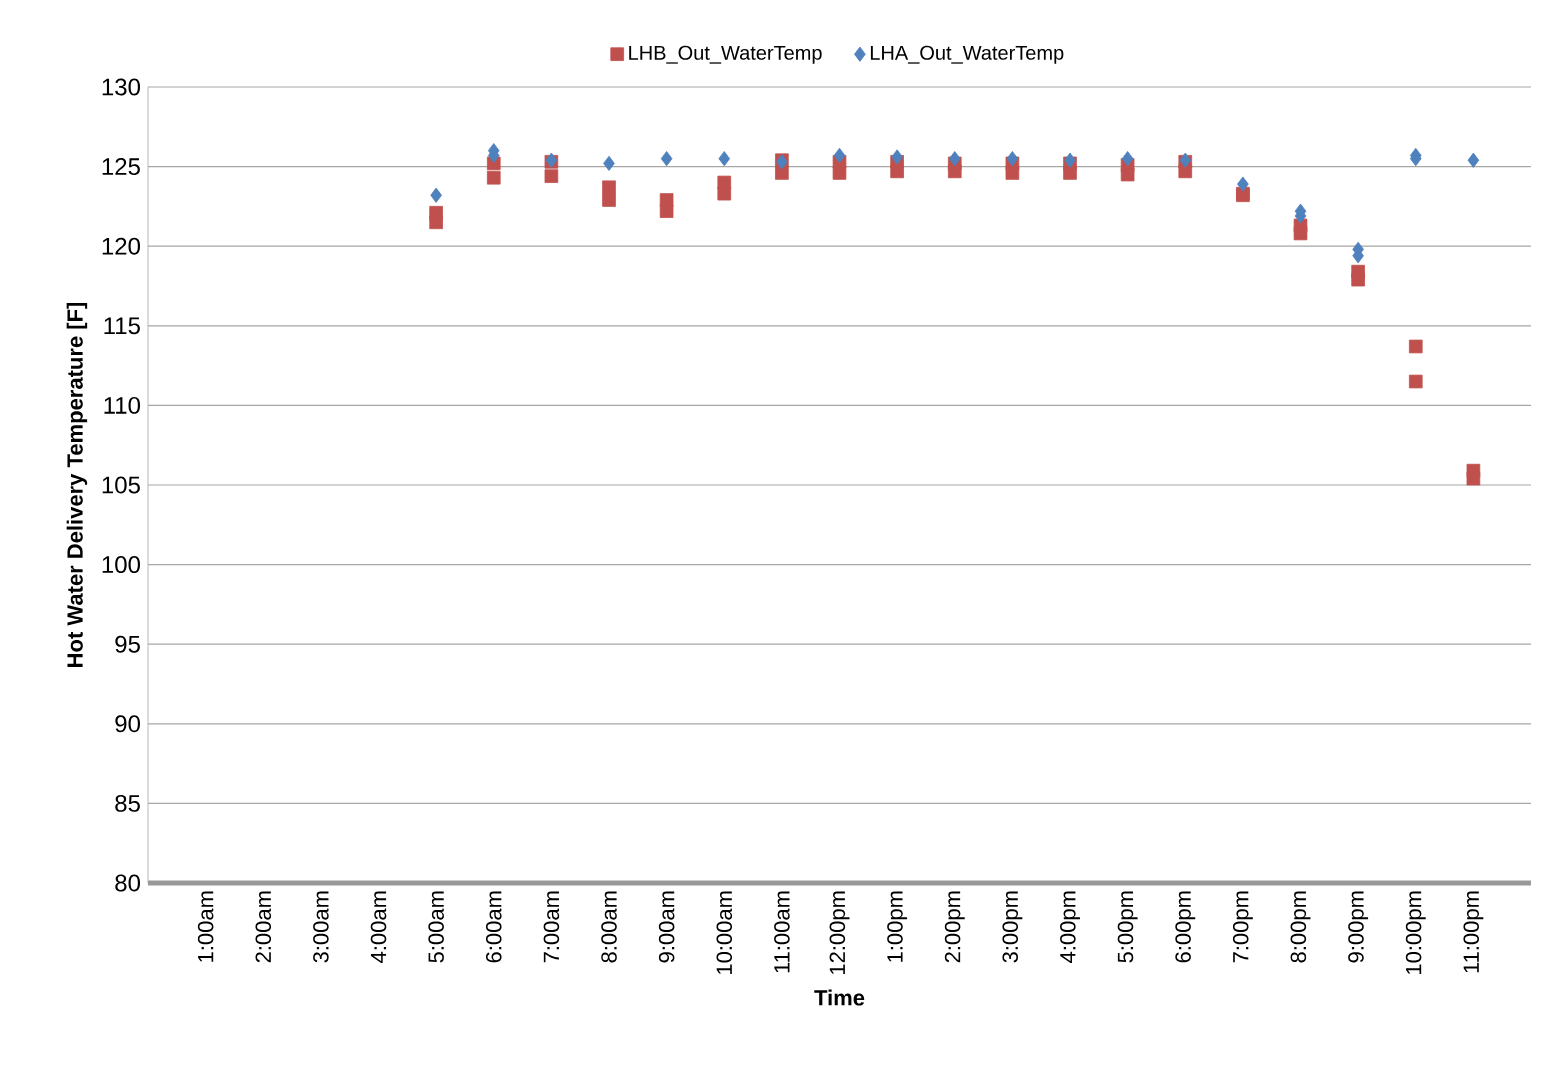 This screenshot has height=1068, width=1542. I want to click on x-tick-label: 7:00pm, so click(1242, 927).